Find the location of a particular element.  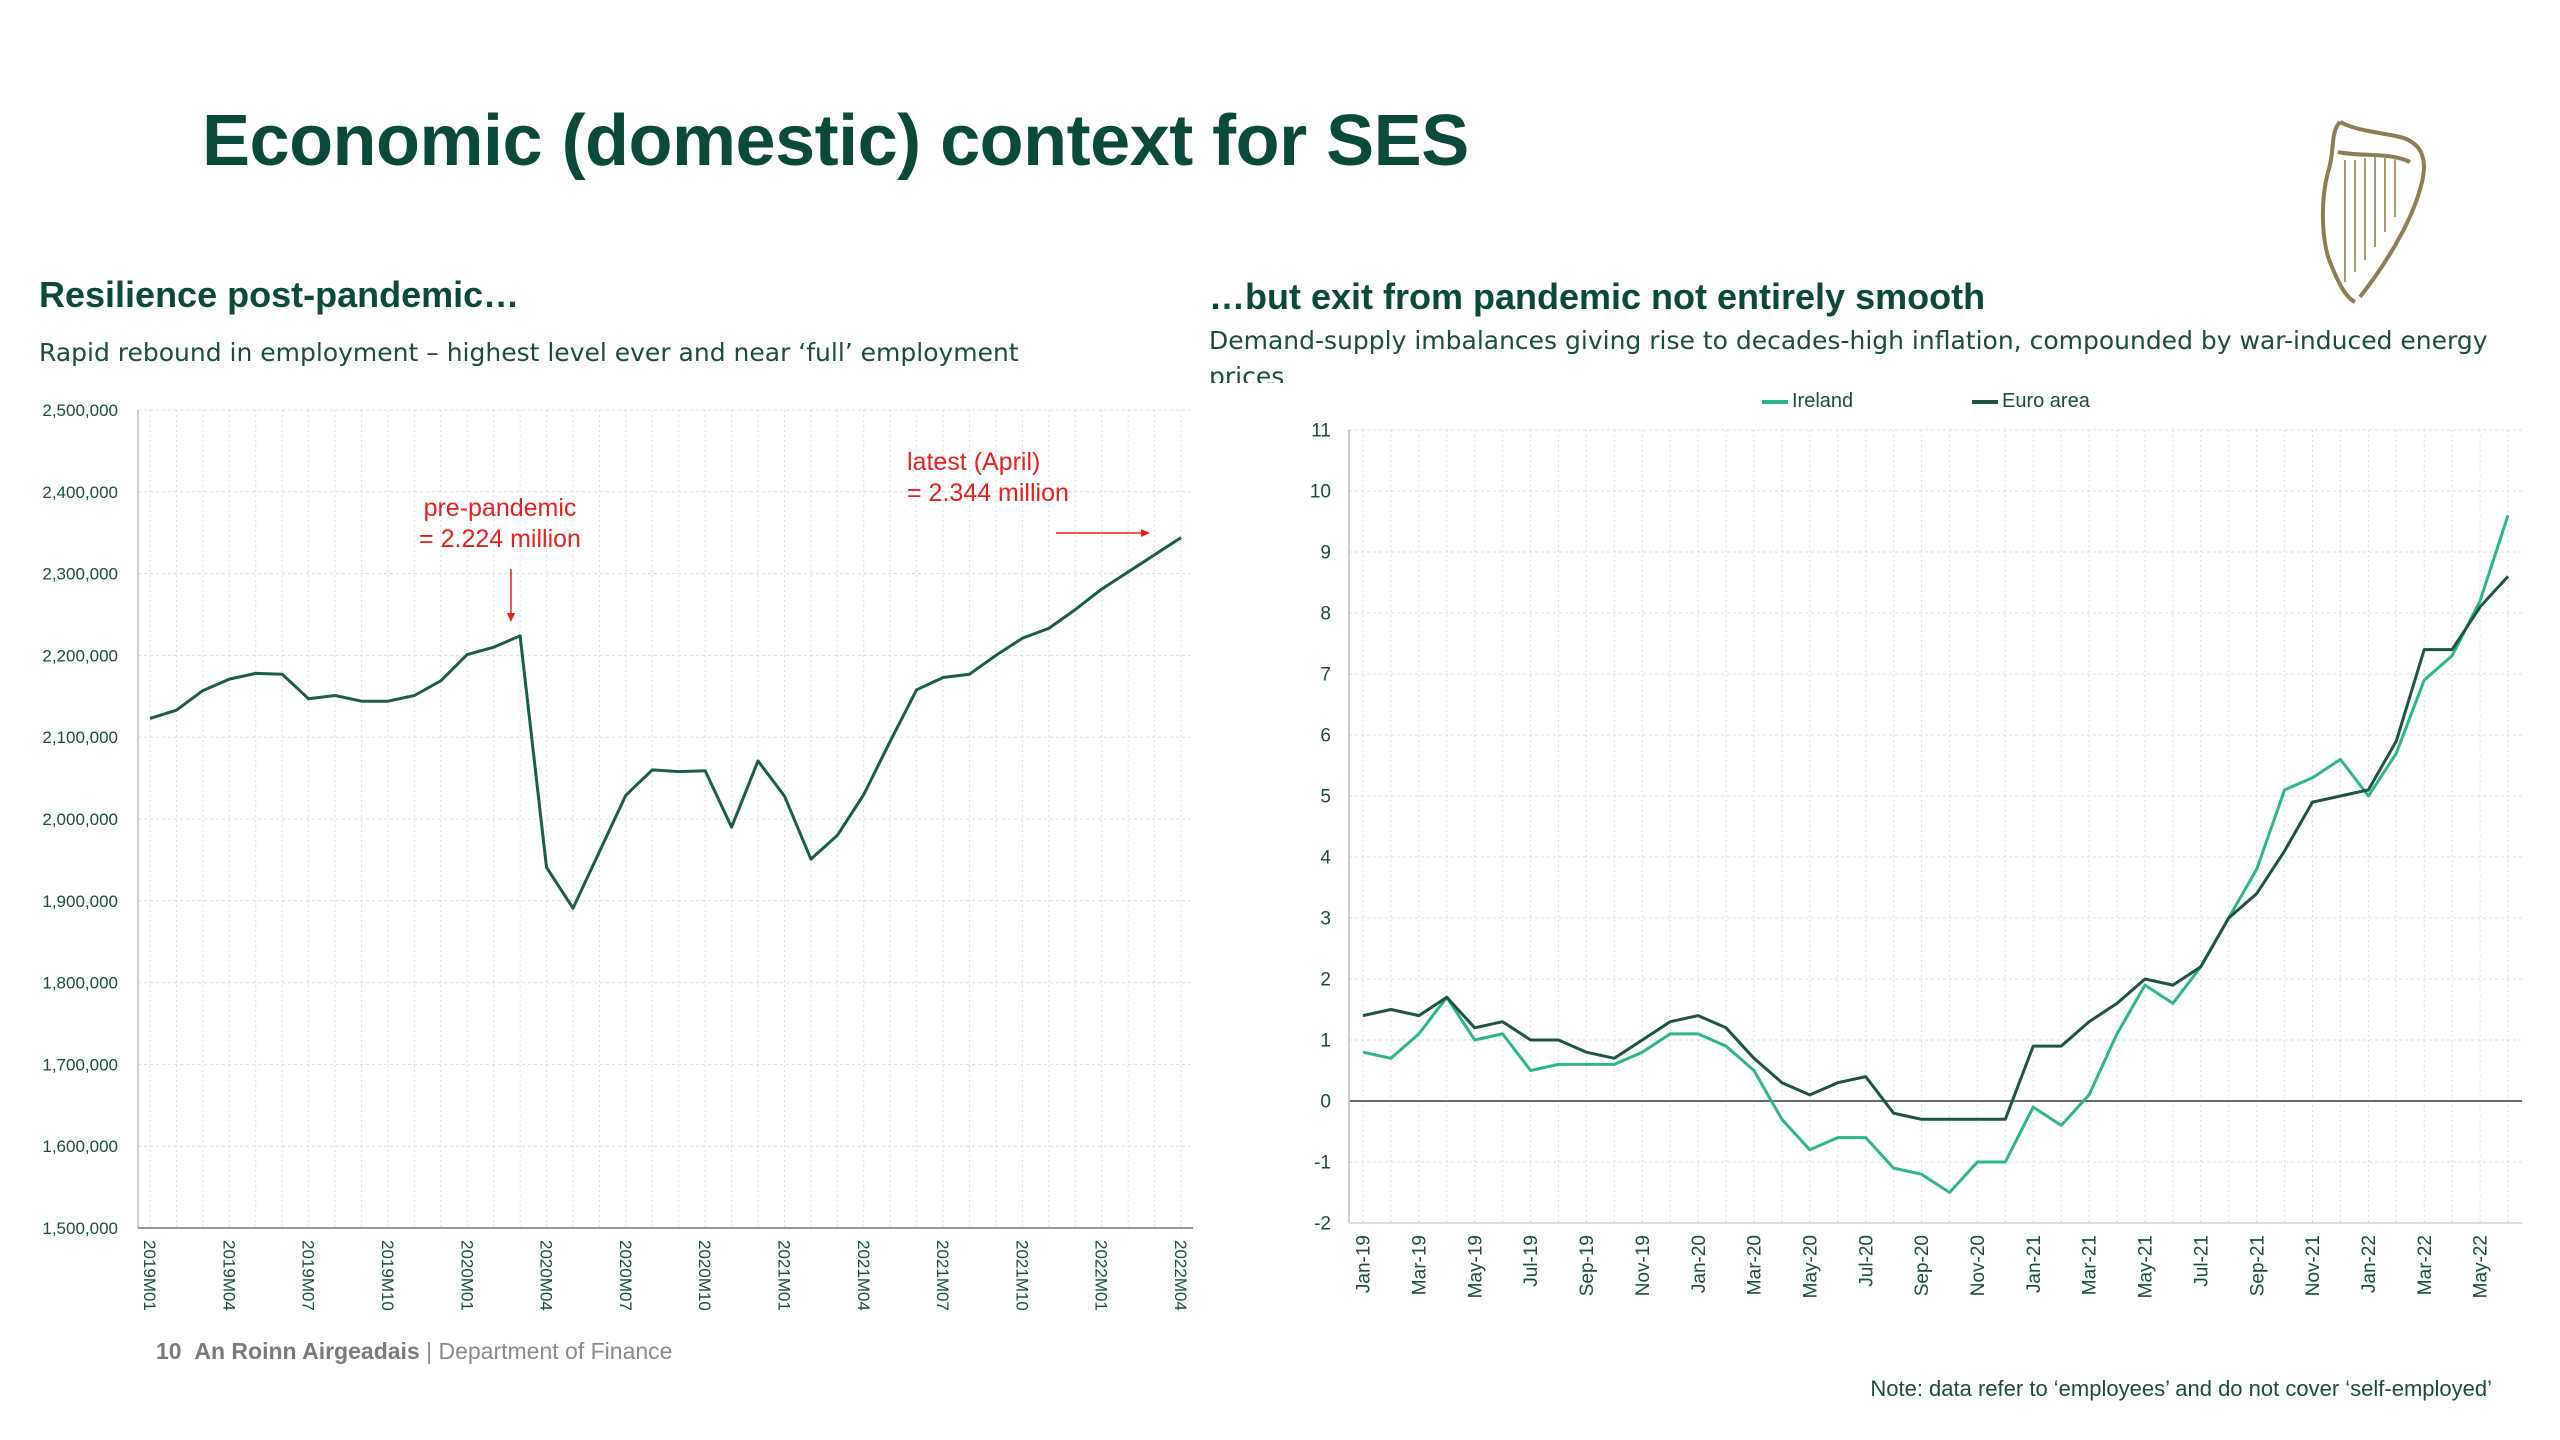

x-tick-label: Jan-19 is located at coordinates (1364, 1264).